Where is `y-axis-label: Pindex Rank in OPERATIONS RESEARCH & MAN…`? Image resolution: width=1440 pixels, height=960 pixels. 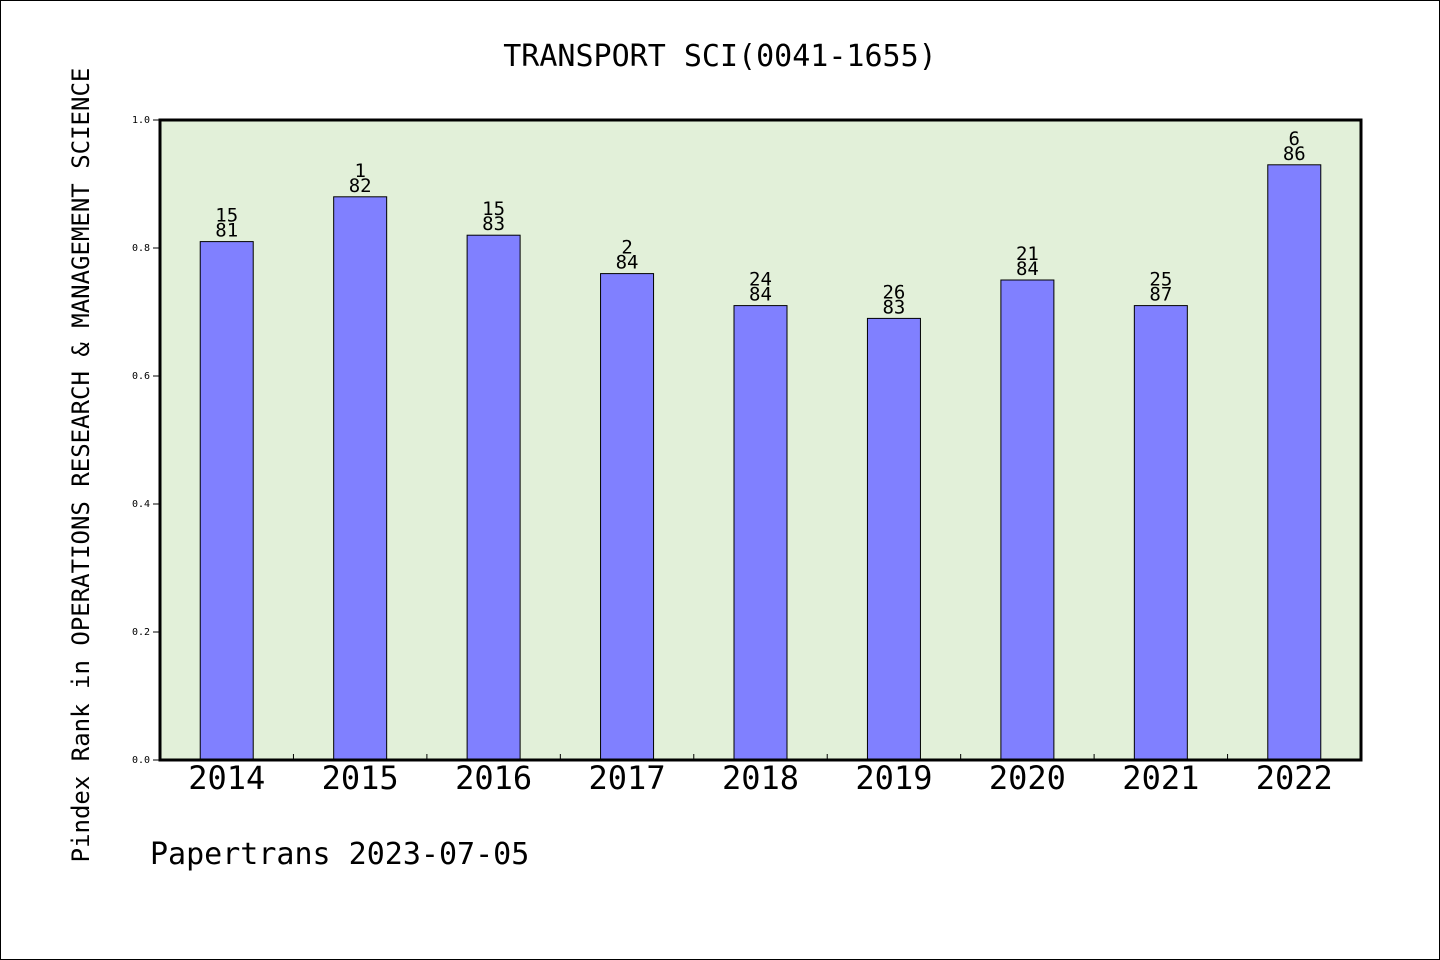 y-axis-label: Pindex Rank in OPERATIONS RESEARCH & MAN… is located at coordinates (81, 465).